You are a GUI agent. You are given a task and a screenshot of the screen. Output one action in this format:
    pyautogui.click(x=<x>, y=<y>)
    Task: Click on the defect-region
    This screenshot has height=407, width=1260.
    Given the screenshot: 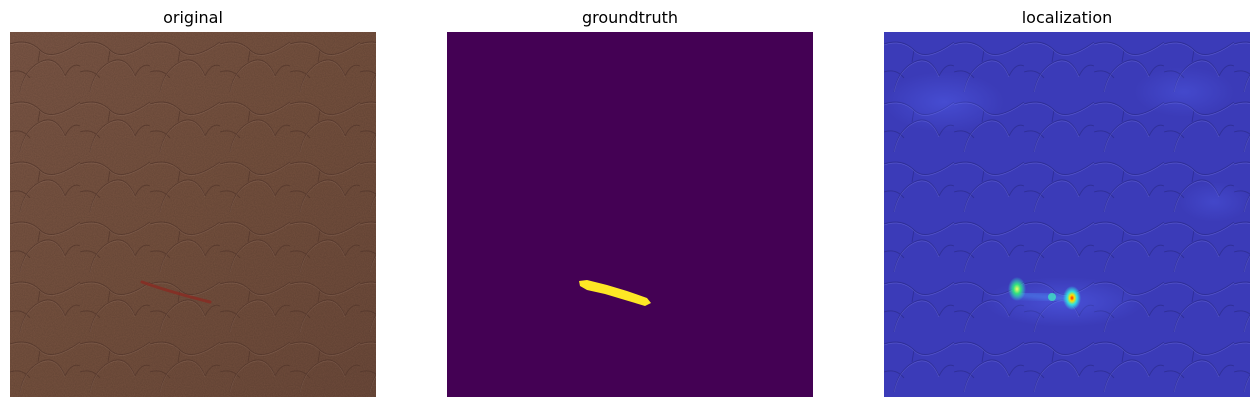 What is the action you would take?
    pyautogui.click(x=615, y=293)
    